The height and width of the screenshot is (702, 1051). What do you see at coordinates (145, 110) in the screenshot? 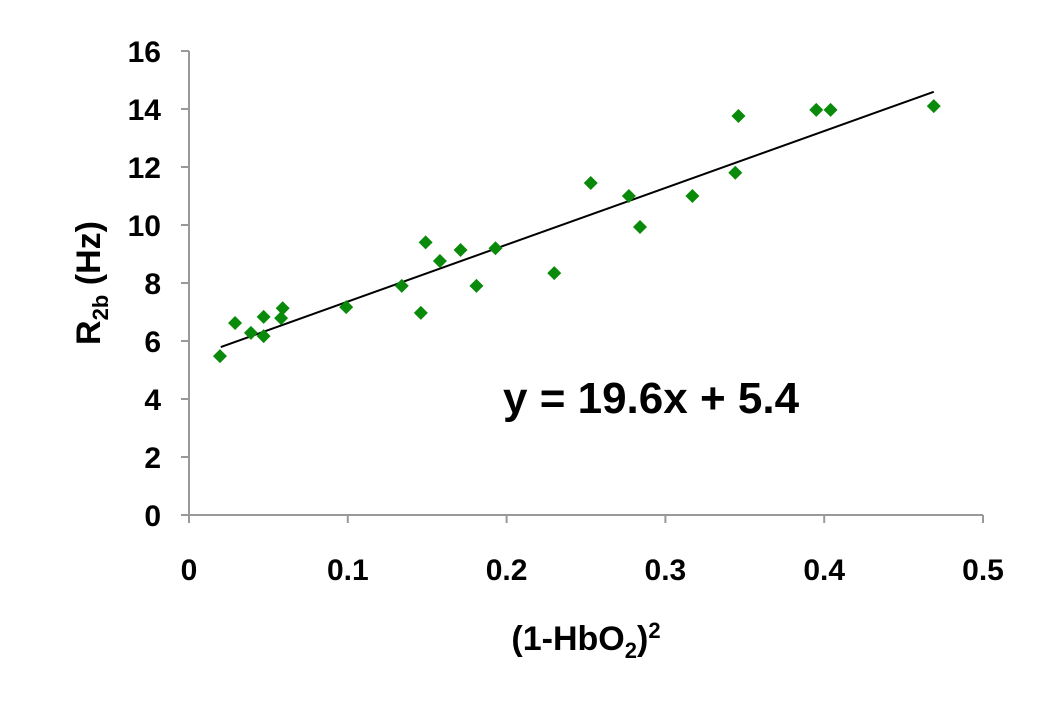
I see `y-tick-label: 14` at bounding box center [145, 110].